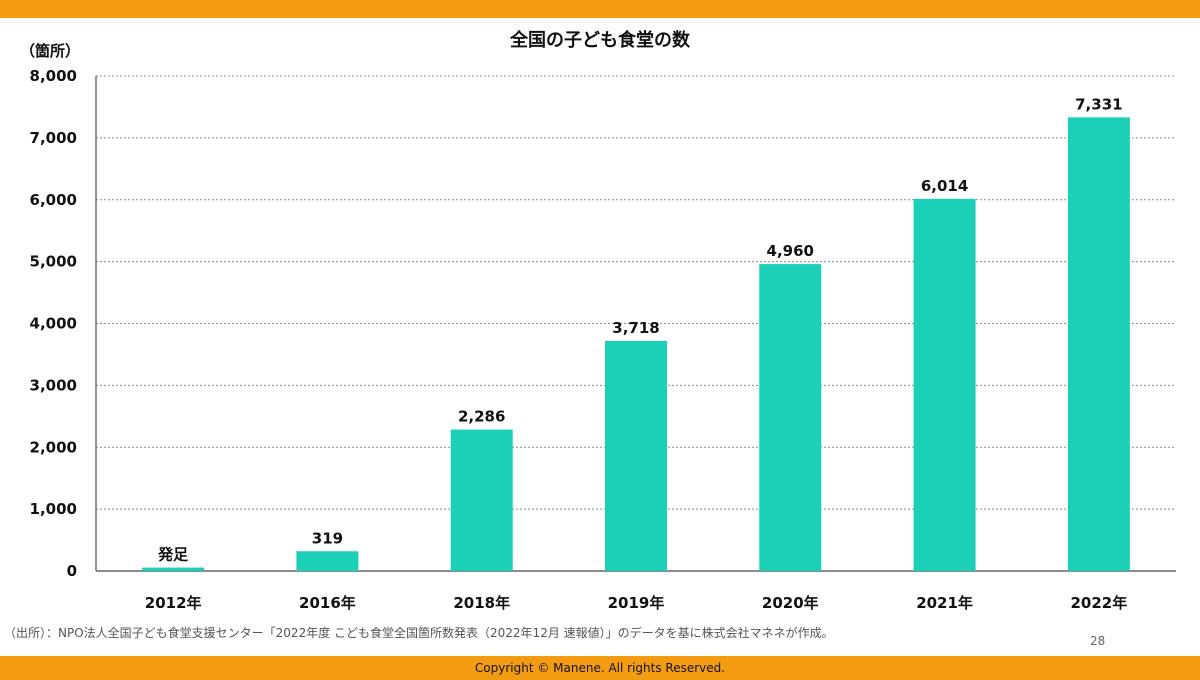  I want to click on x-tick-label: 2021年, so click(944, 603).